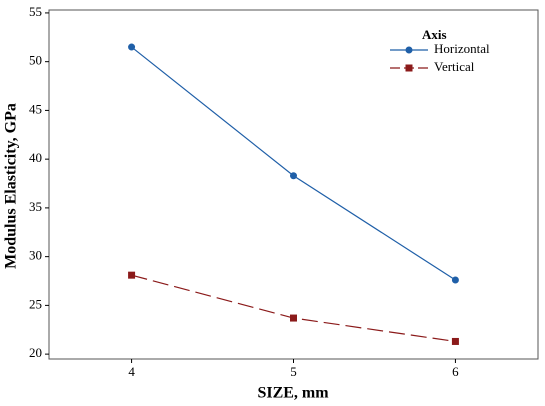 This screenshot has height=406, width=545. I want to click on y-tick-label: 50, so click(35, 60).